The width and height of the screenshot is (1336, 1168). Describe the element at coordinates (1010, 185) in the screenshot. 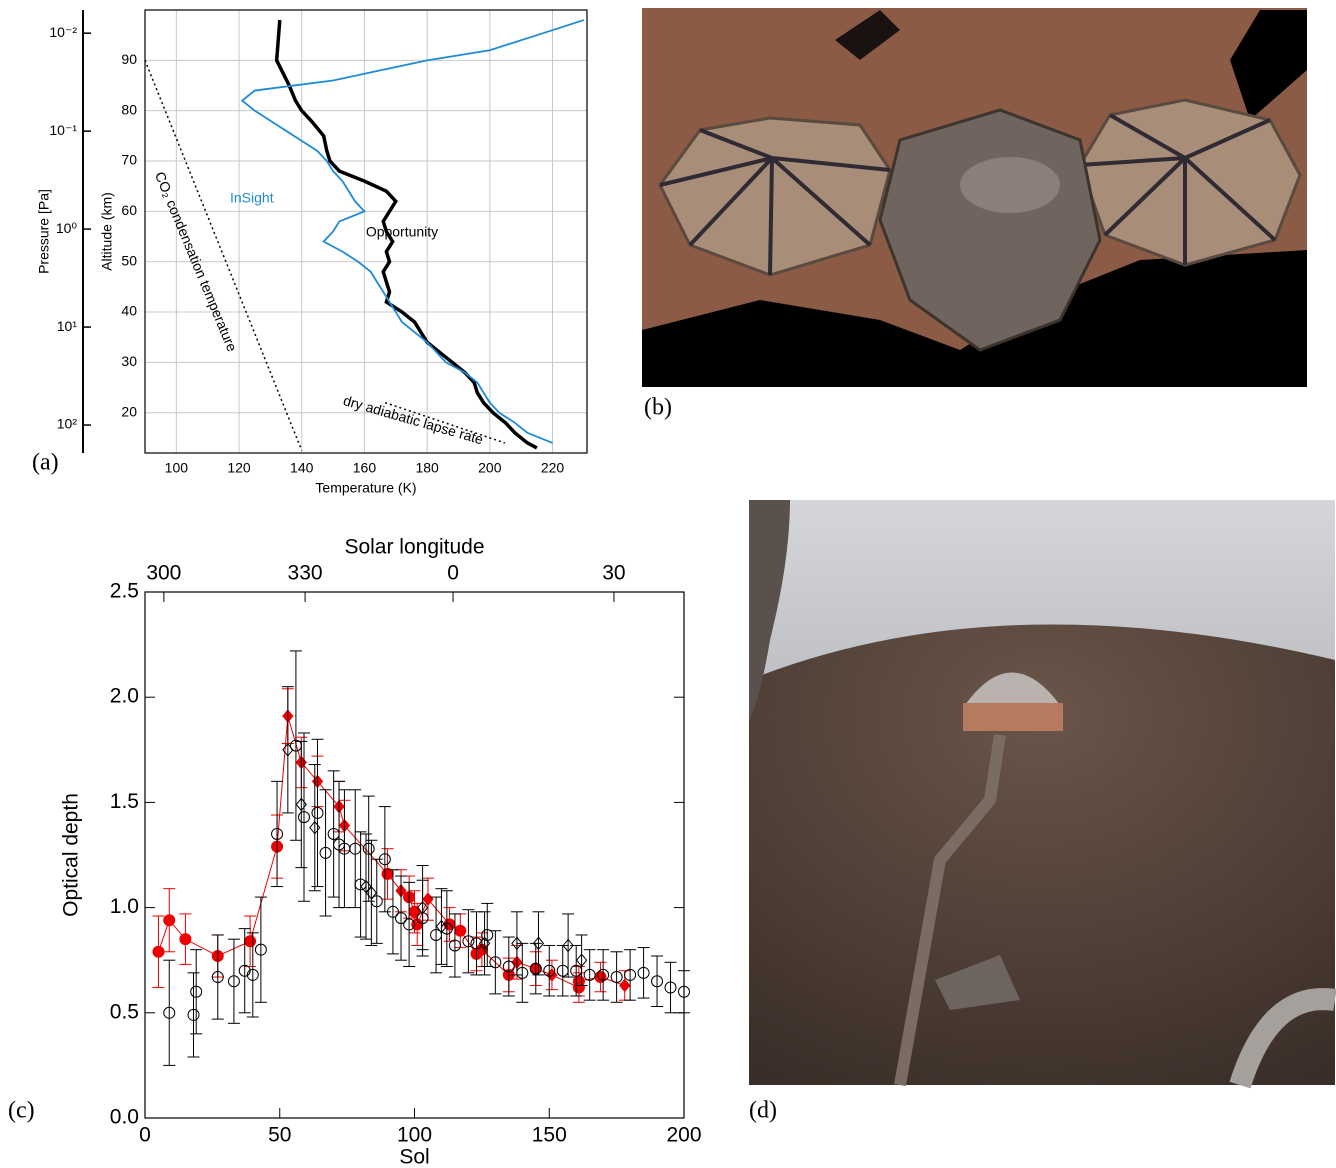

I see `lander-deck` at that location.